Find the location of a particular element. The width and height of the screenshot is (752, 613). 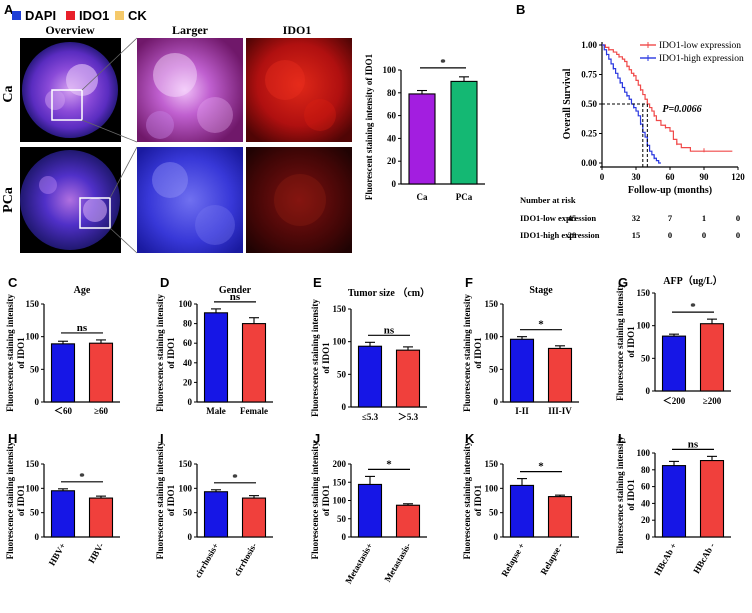

legend-swatch-dapi is located at coordinates (16, 15).